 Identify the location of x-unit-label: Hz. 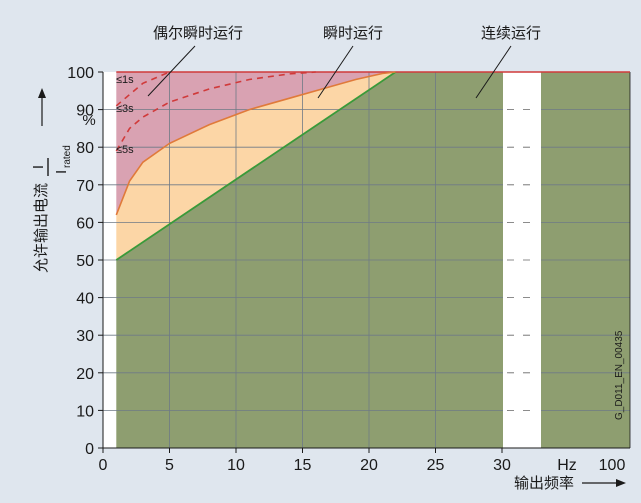
(567, 465).